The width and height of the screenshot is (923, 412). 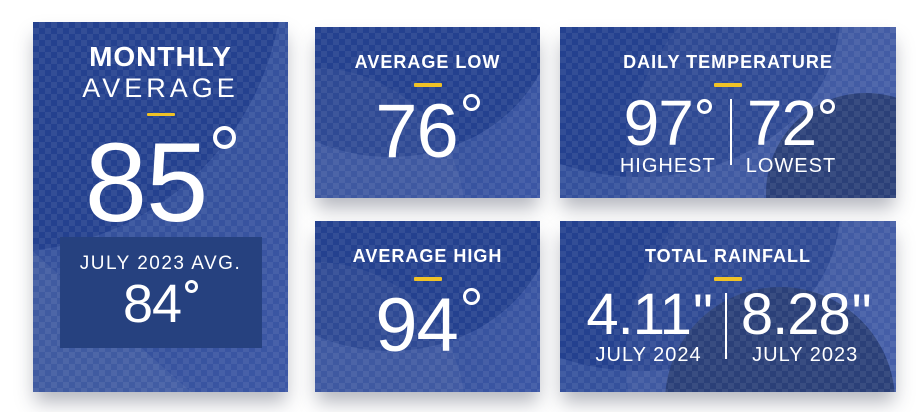 I want to click on monthly-average-value: 85, so click(x=146, y=183).